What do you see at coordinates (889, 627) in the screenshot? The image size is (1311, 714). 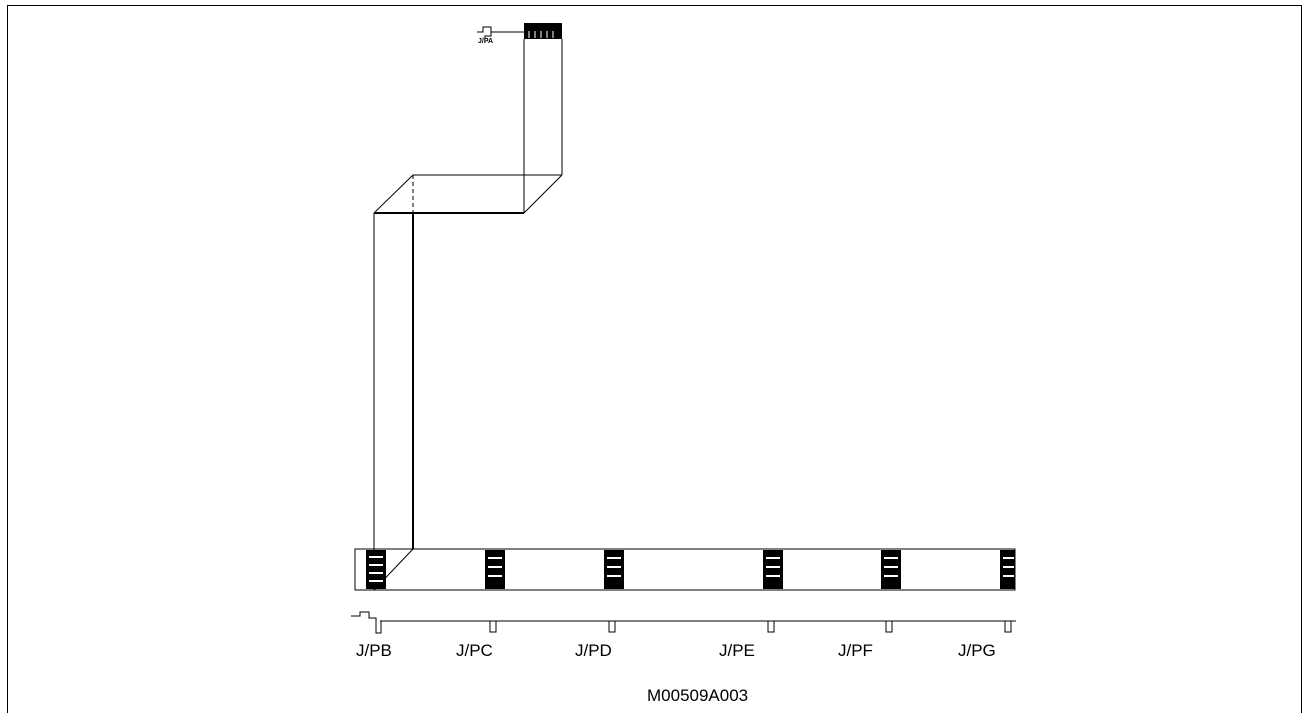 I see `plug-pf-icon` at bounding box center [889, 627].